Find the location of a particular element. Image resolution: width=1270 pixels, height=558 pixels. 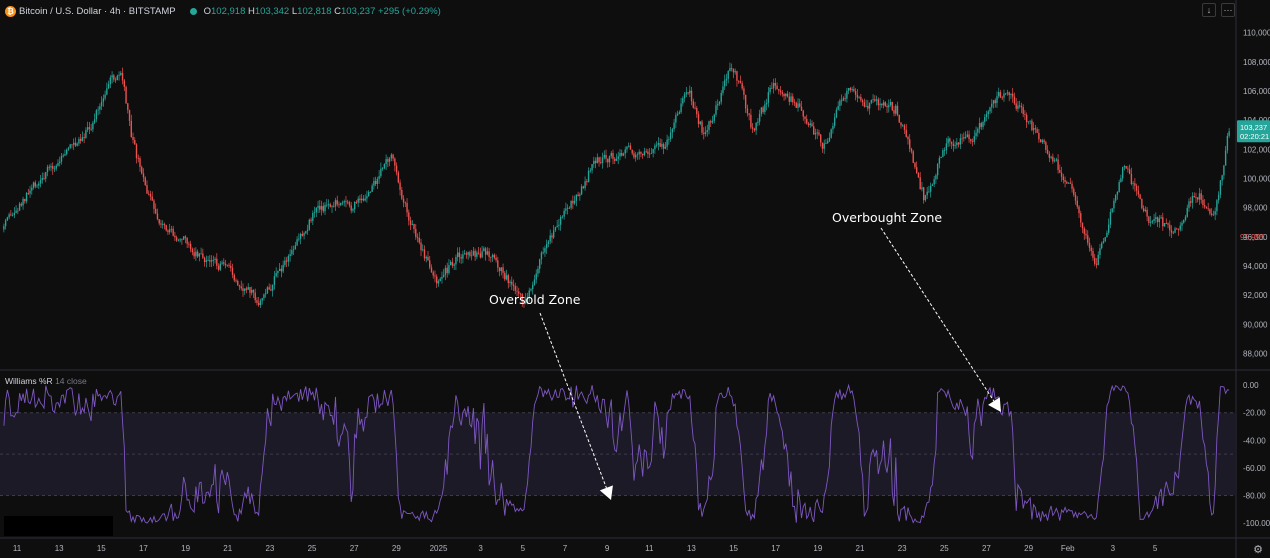

market-status-icon is located at coordinates (193, 11).